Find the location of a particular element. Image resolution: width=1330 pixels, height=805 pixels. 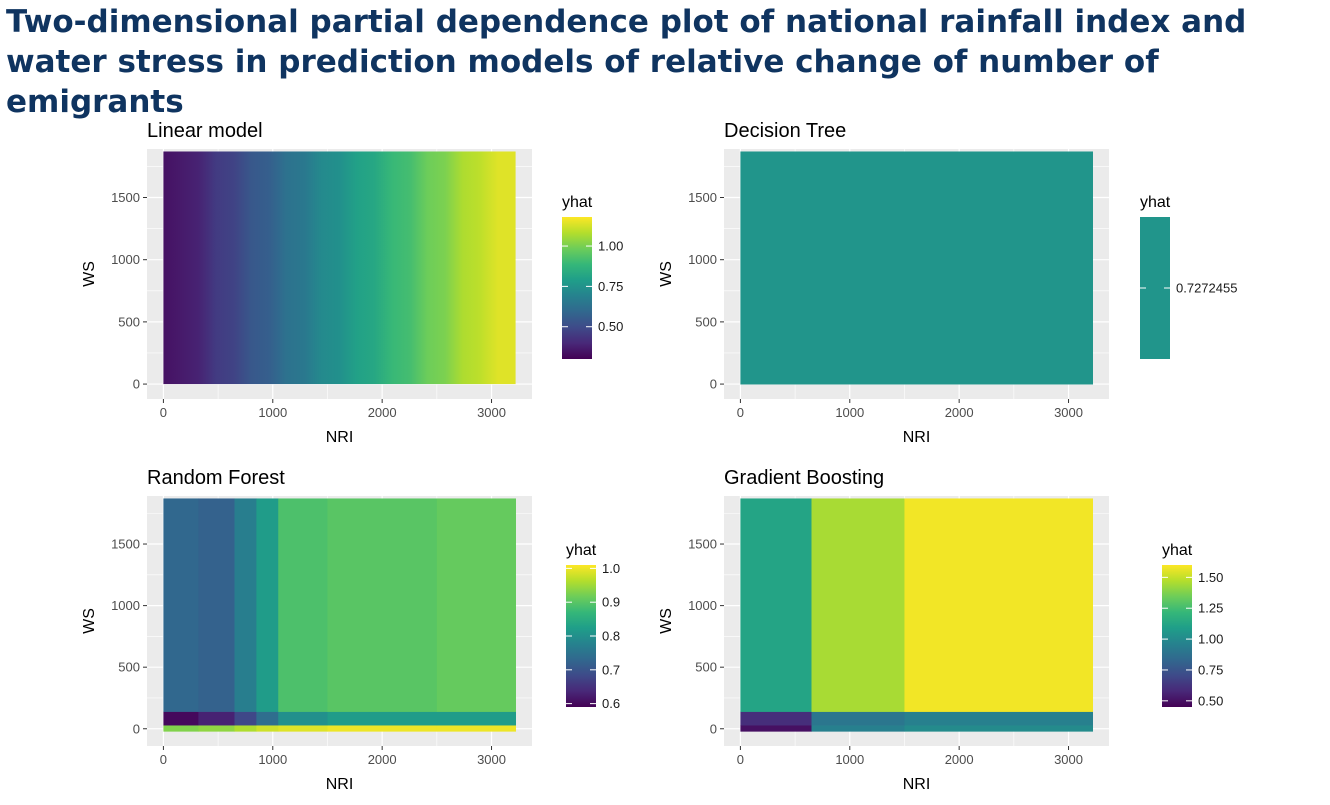

colorbar-tick-label: 0.7272455 is located at coordinates (1206, 288).